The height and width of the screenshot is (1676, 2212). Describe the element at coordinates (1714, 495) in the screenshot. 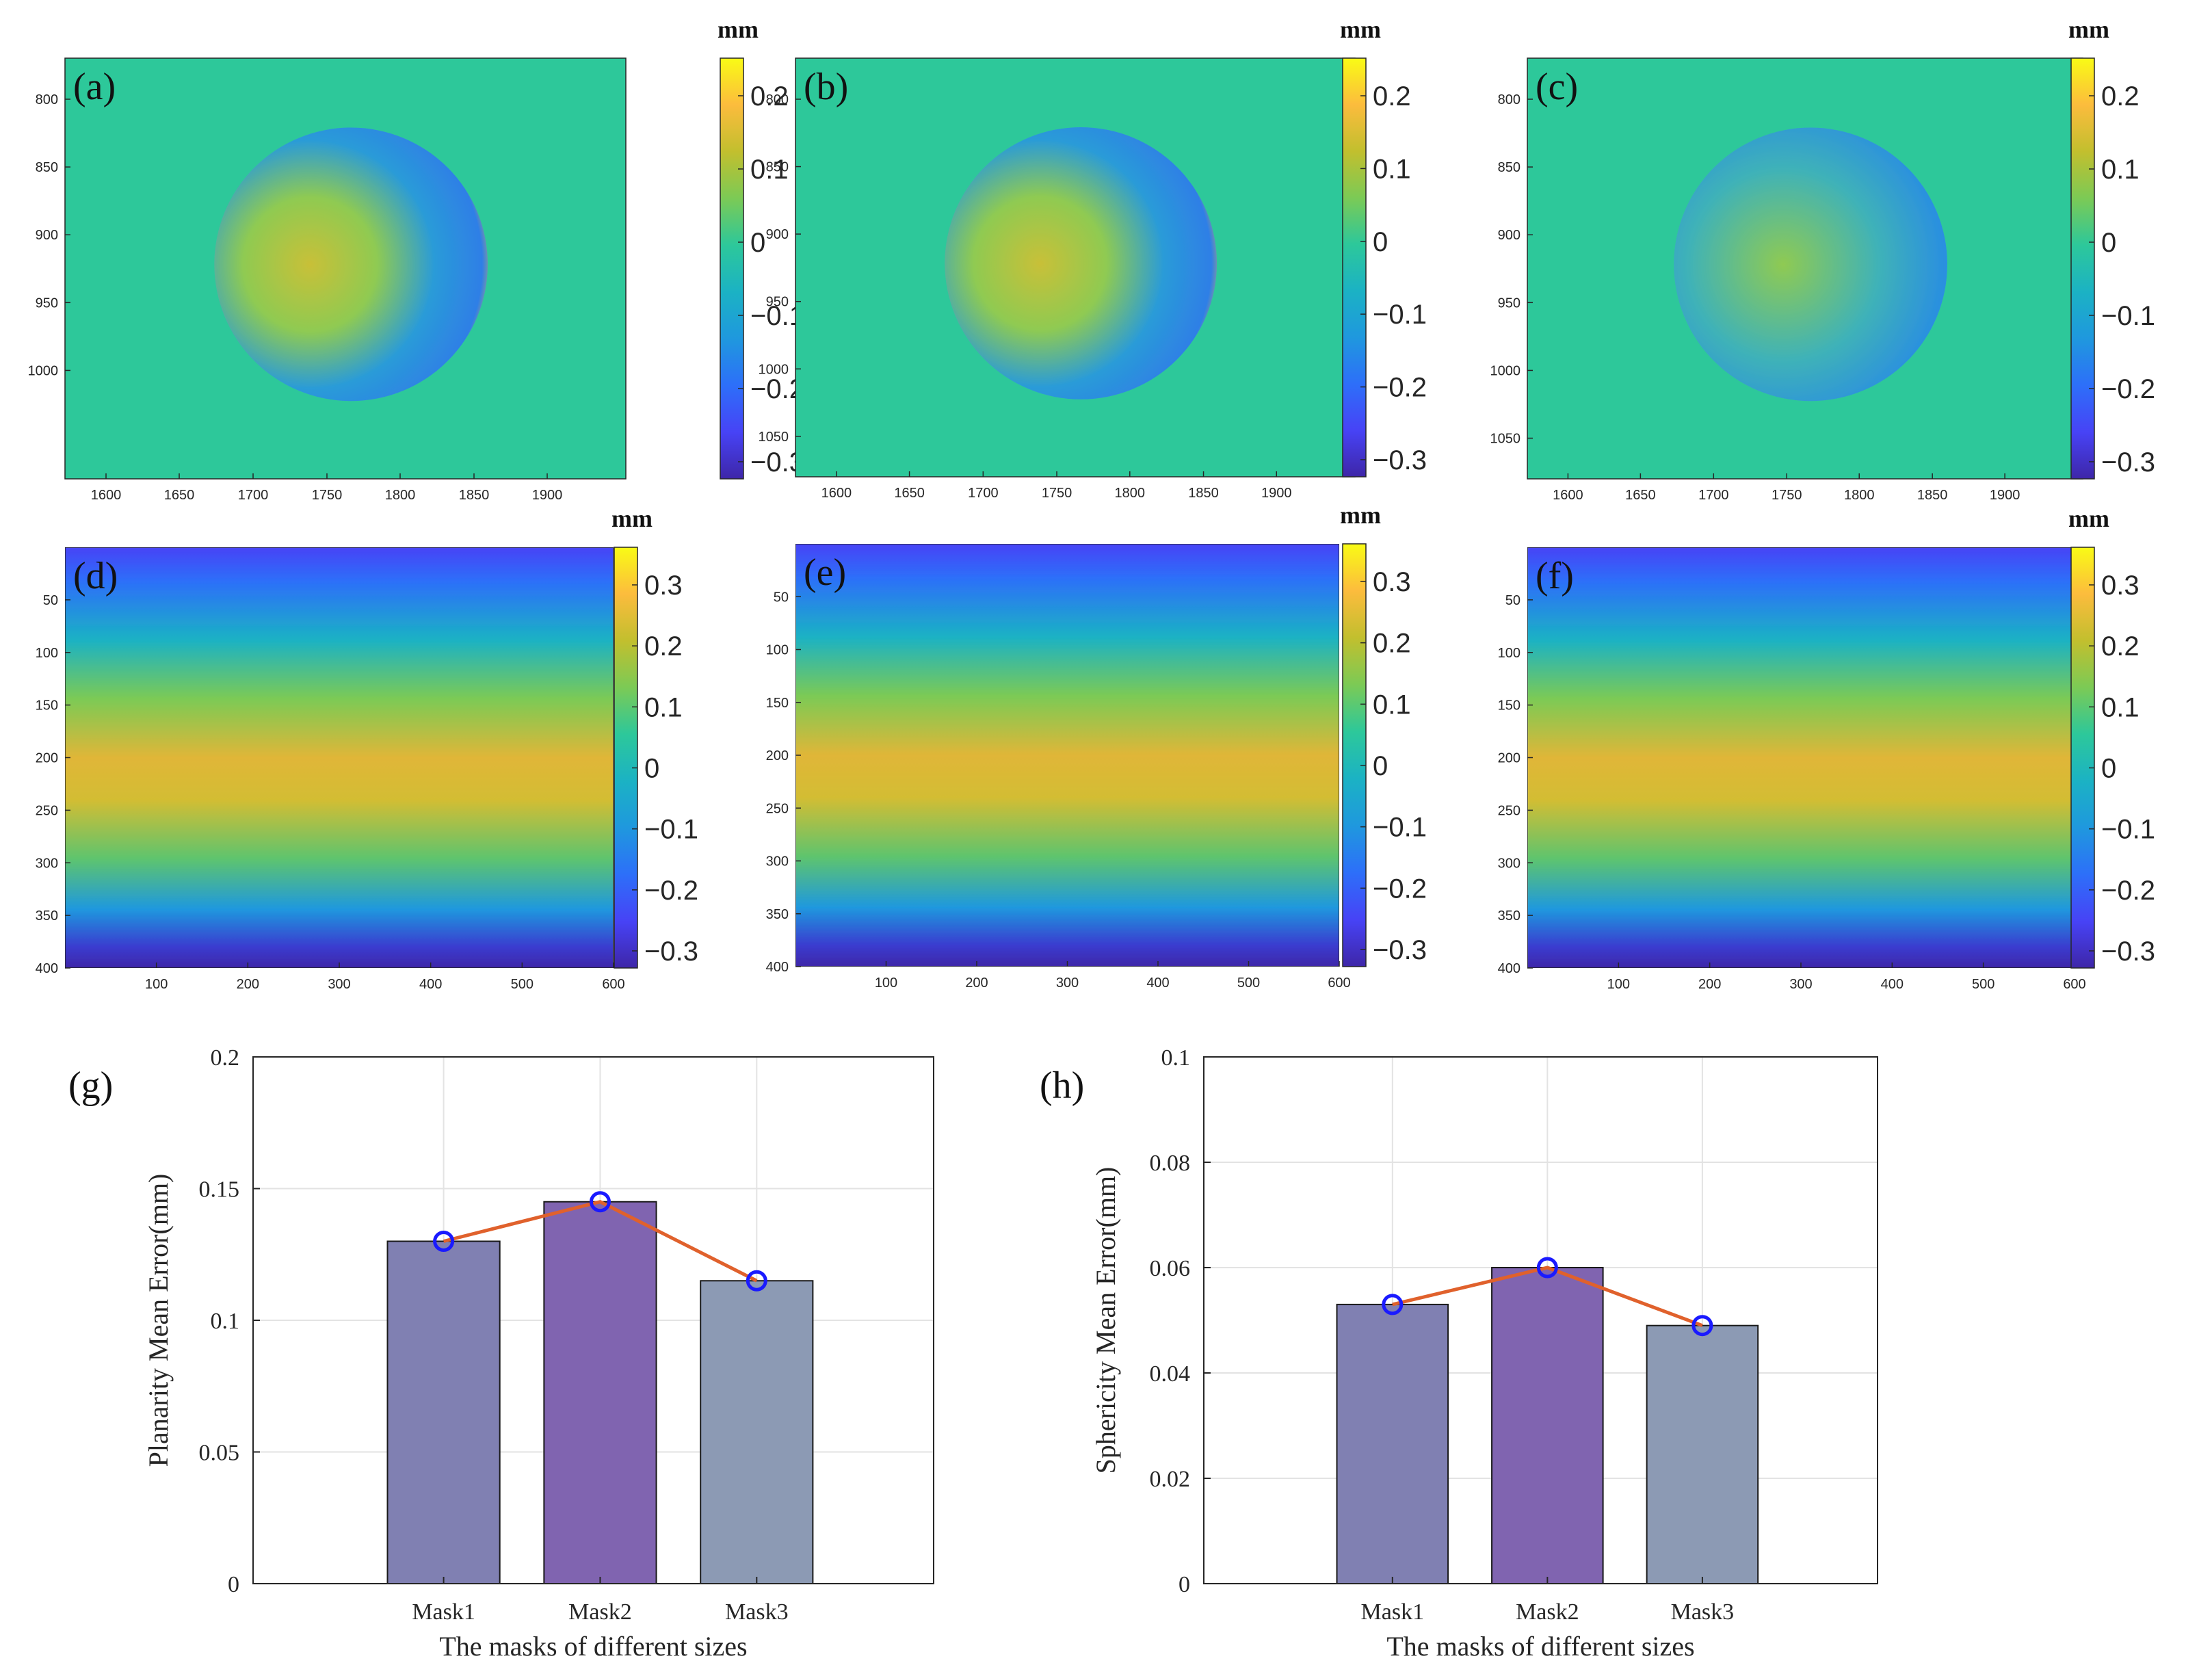

I see `x-tick-label: 1700` at that location.